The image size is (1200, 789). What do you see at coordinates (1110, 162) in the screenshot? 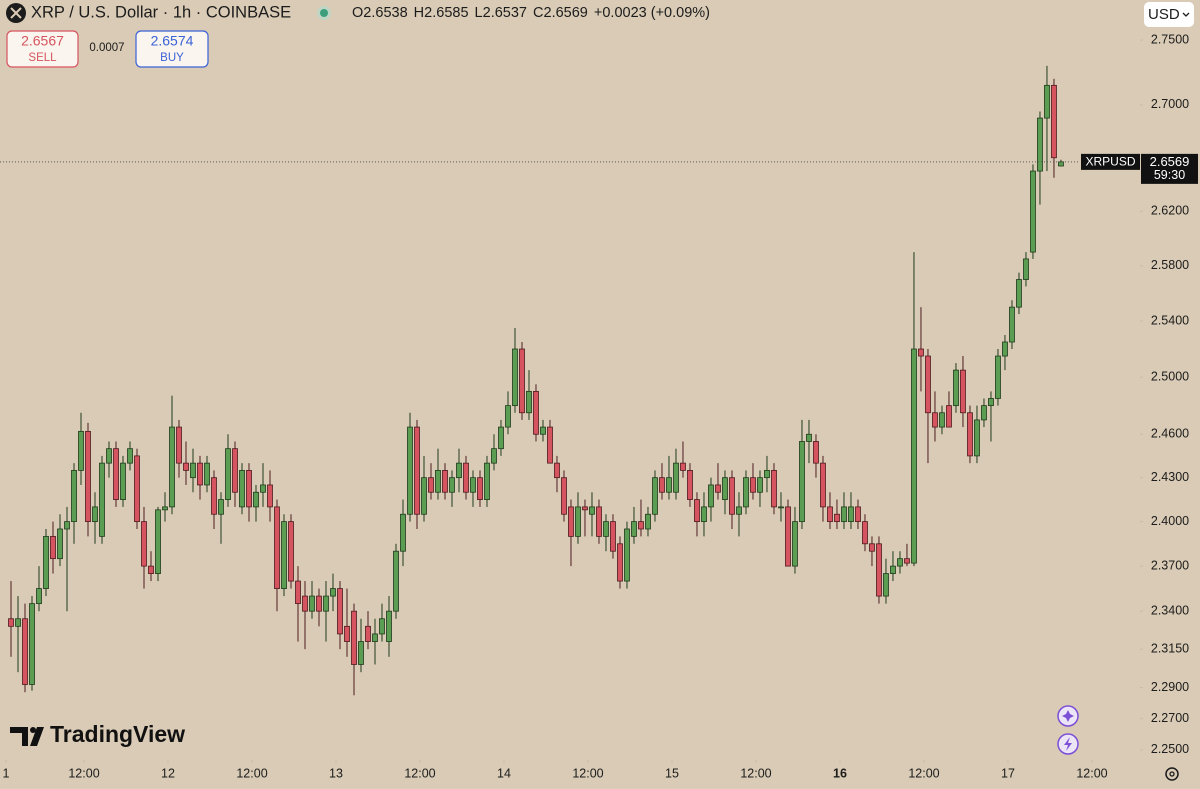
I see `last-price-symbol: XRPUSD` at bounding box center [1110, 162].